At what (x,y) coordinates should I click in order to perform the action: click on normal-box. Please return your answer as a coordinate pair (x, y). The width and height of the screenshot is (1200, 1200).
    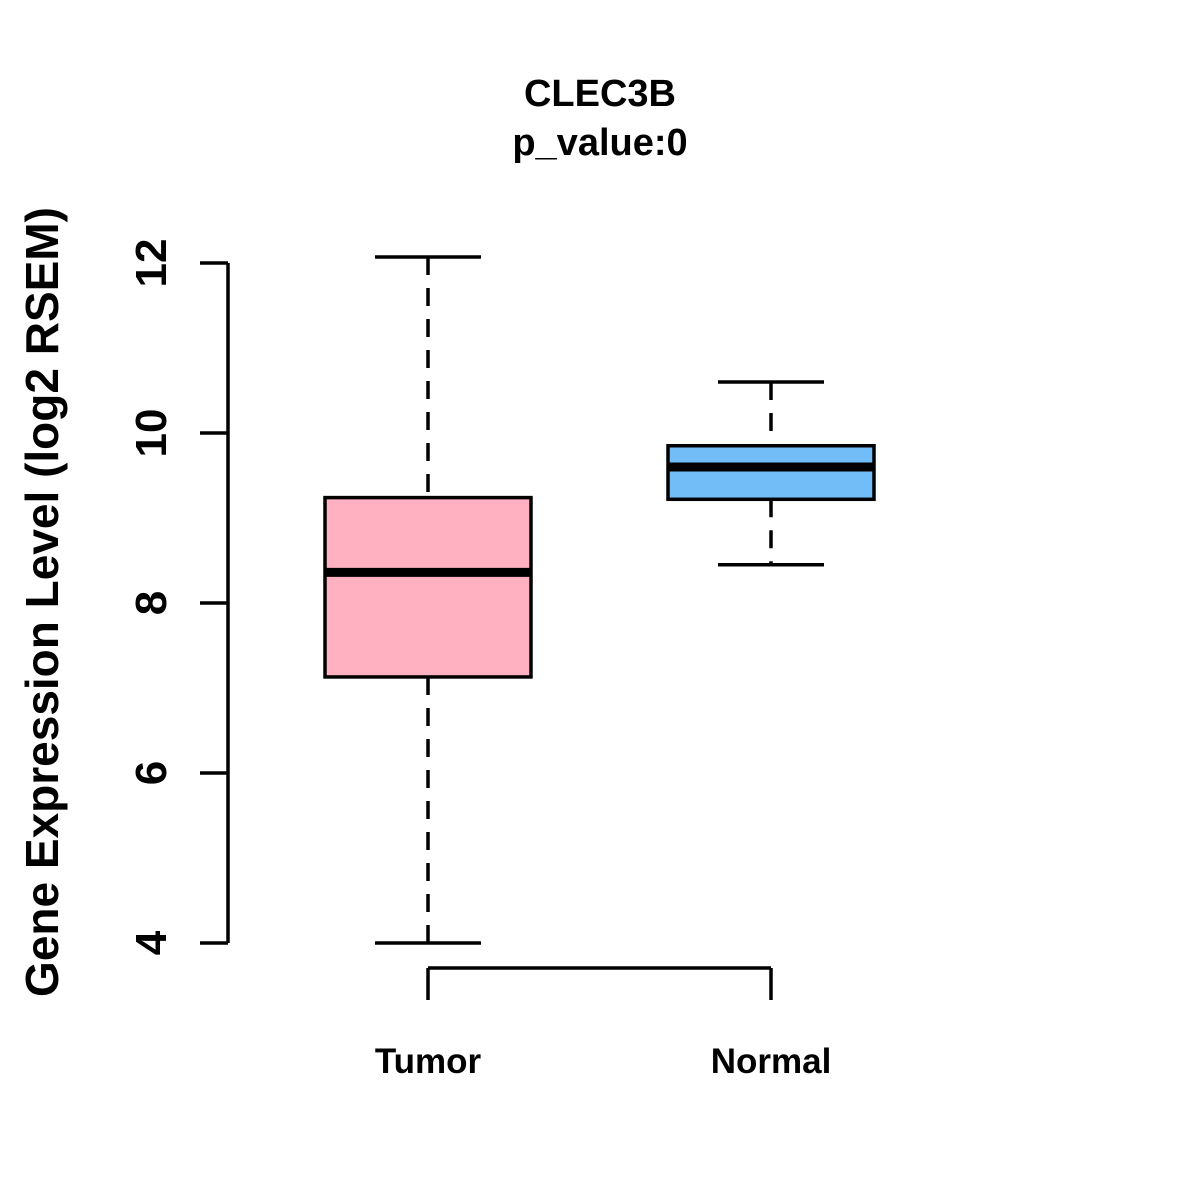
    Looking at the image, I should click on (771, 473).